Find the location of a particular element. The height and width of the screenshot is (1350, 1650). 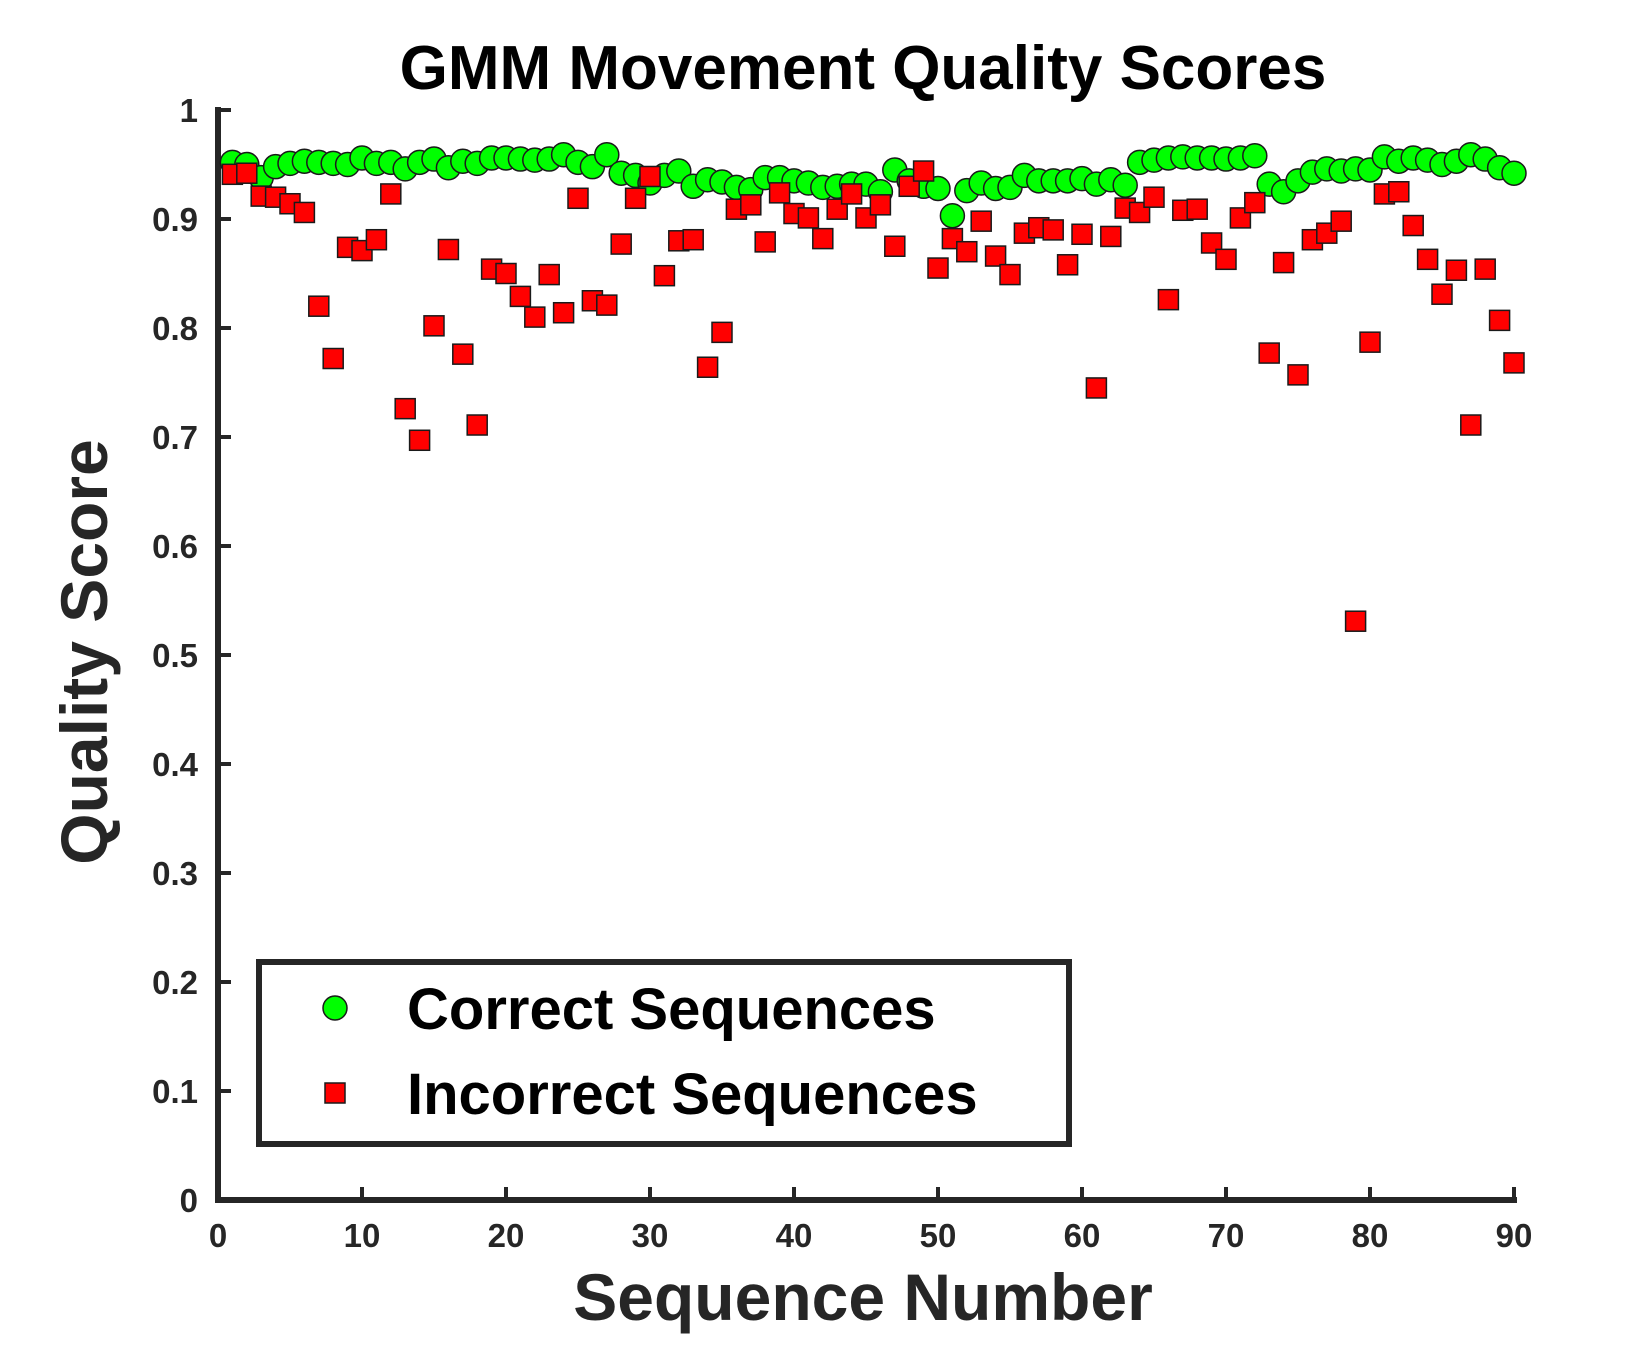

chart-title: GMM Movement Quality Scores is located at coordinates (863, 68).